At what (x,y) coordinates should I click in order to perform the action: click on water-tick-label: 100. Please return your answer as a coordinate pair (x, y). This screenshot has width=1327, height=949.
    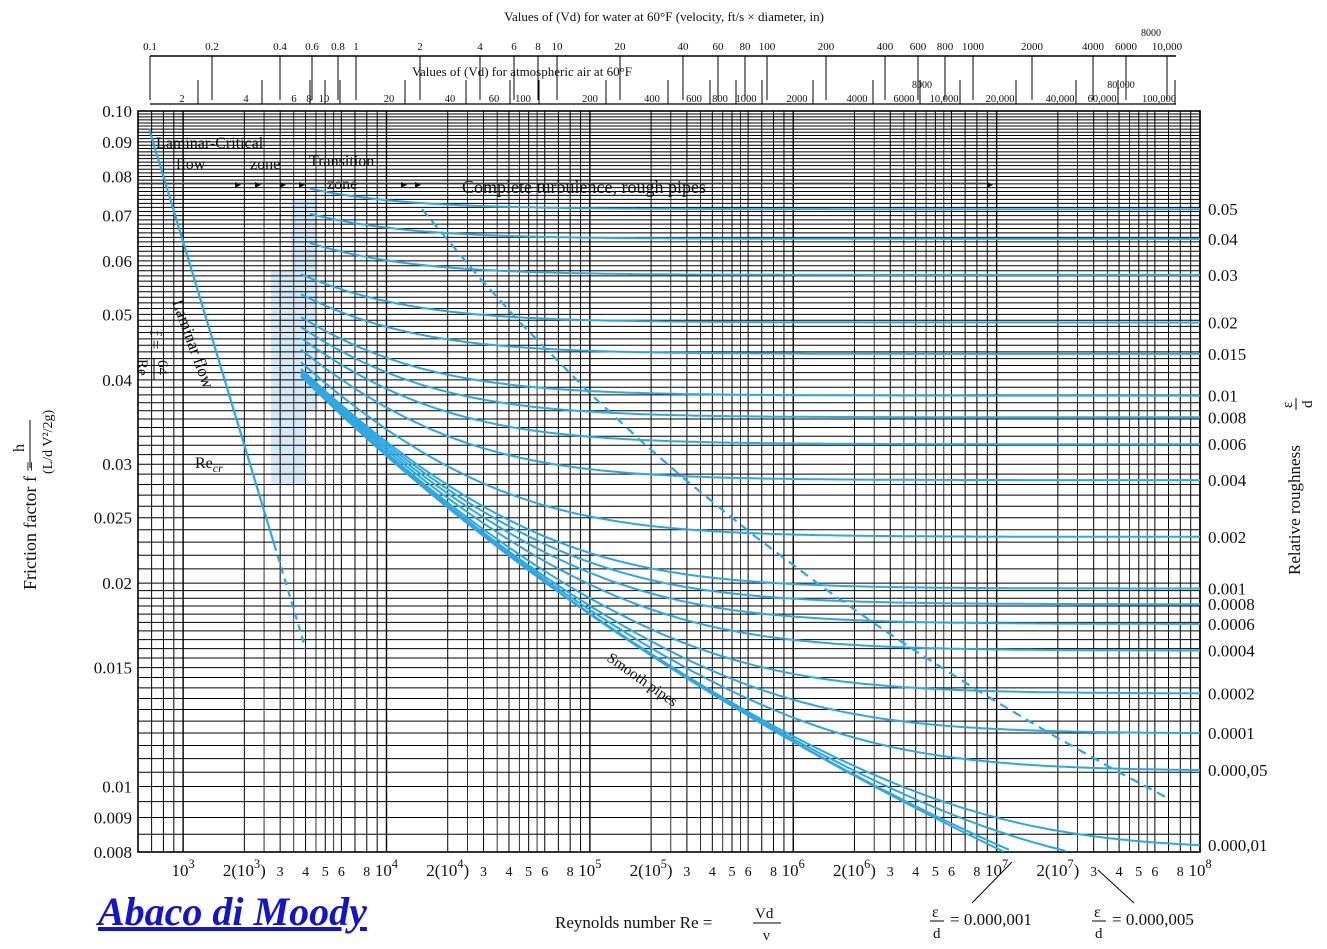
    Looking at the image, I should click on (767, 47).